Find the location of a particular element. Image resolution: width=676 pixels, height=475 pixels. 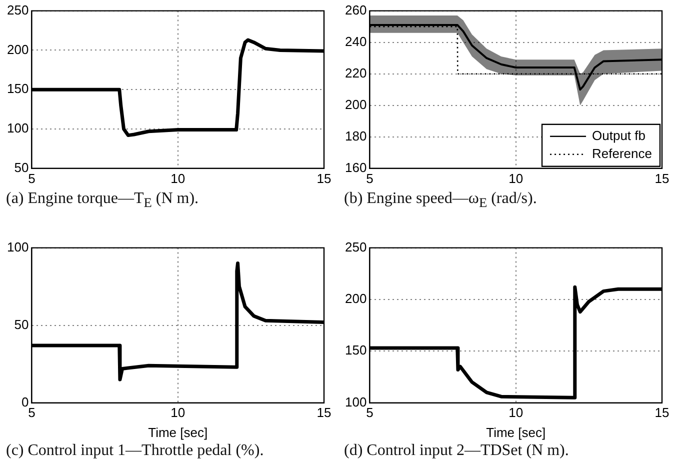

legend-label: Output fb is located at coordinates (619, 135).